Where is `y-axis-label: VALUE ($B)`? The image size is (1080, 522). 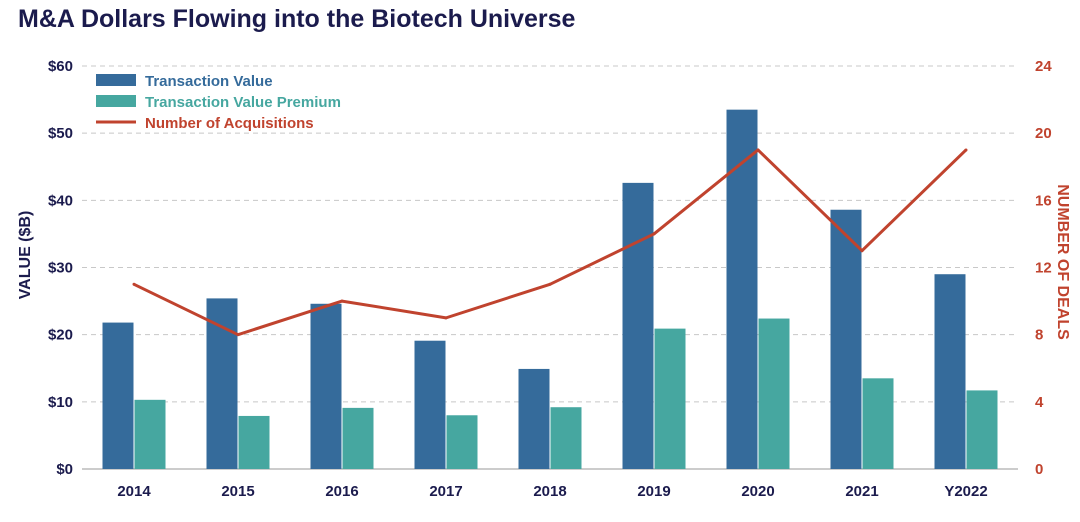
y-axis-label: VALUE ($B) is located at coordinates (25, 255).